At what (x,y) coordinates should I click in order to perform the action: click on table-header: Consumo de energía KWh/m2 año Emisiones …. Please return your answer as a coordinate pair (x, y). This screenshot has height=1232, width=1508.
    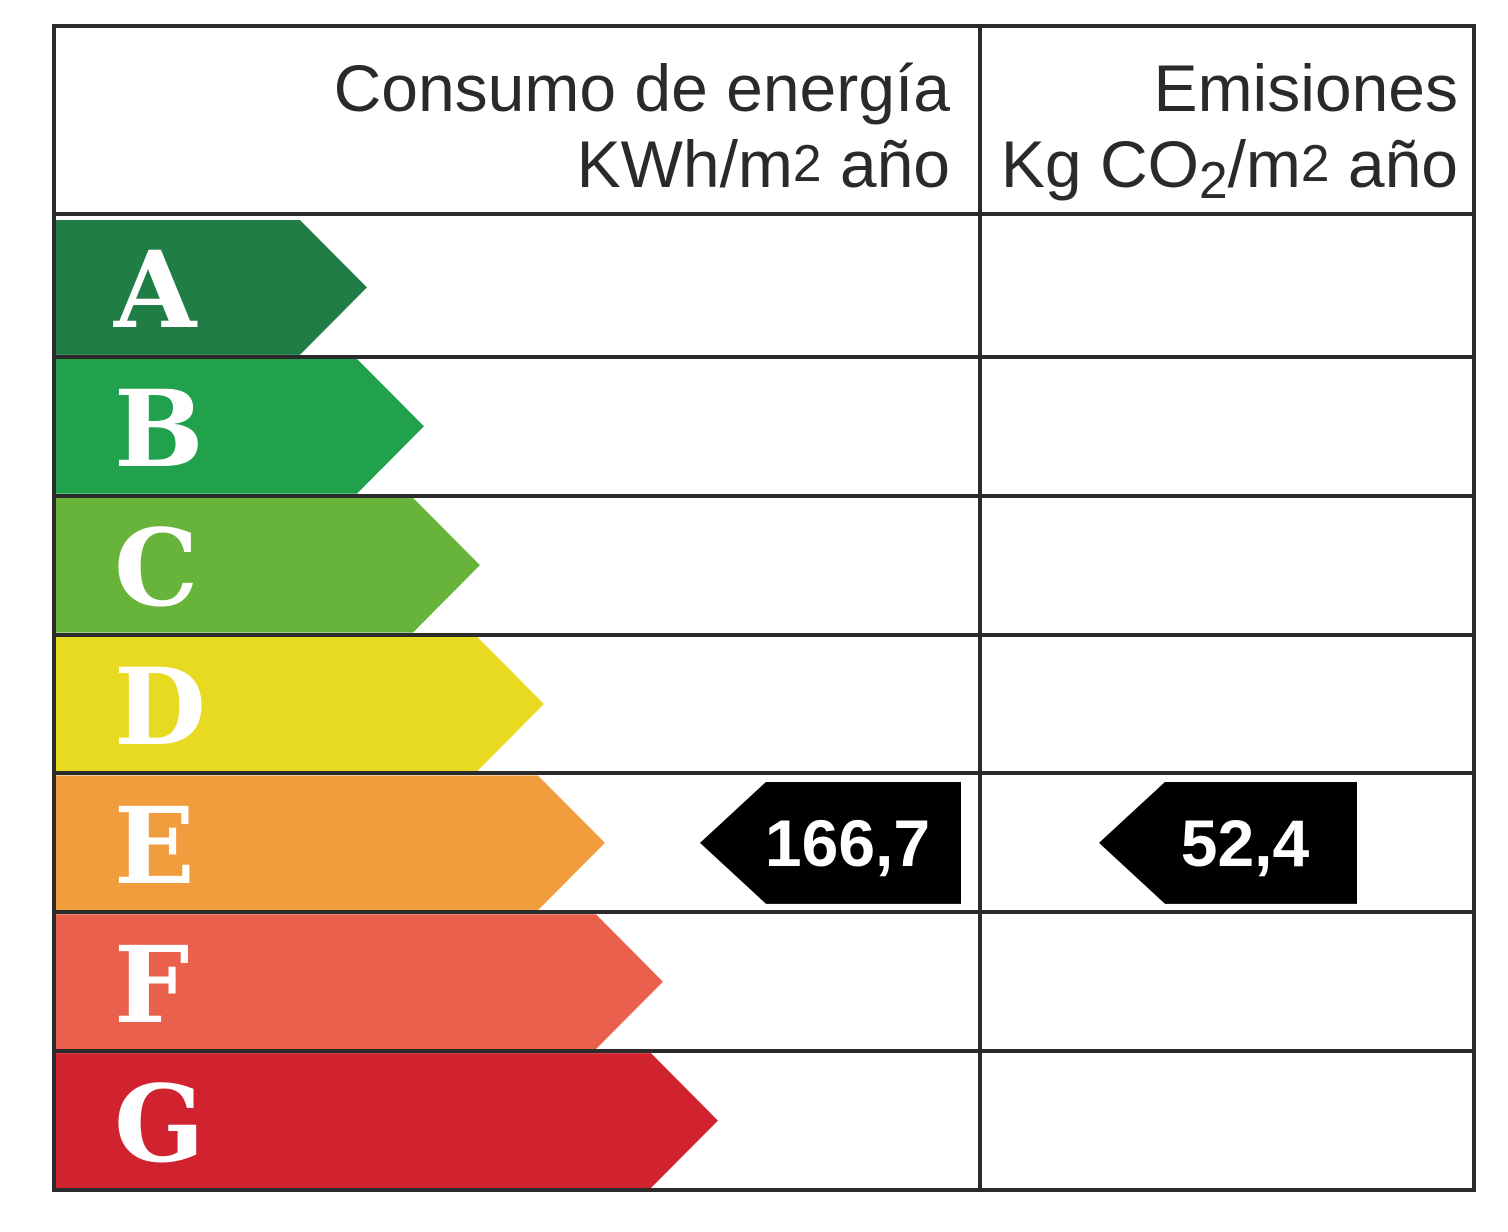
    Looking at the image, I should click on (764, 122).